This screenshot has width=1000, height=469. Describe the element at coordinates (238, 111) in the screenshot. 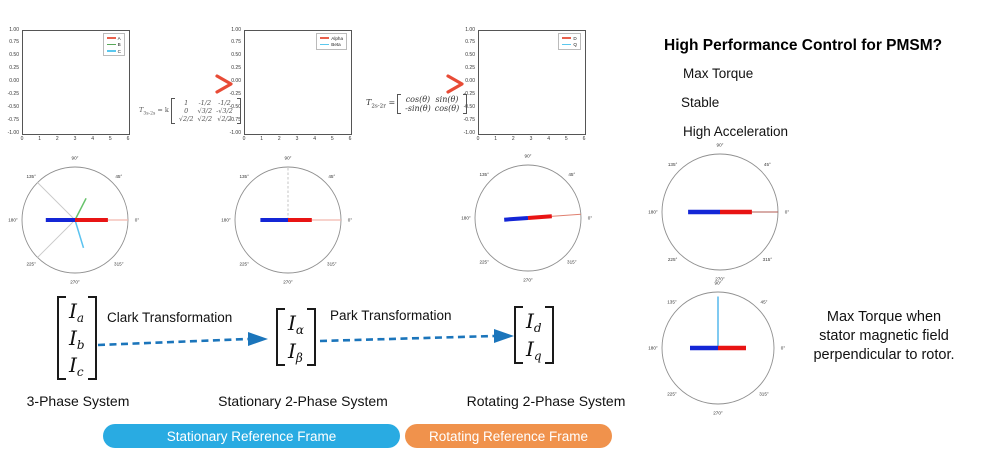

I see `matrix-bracket-right` at that location.